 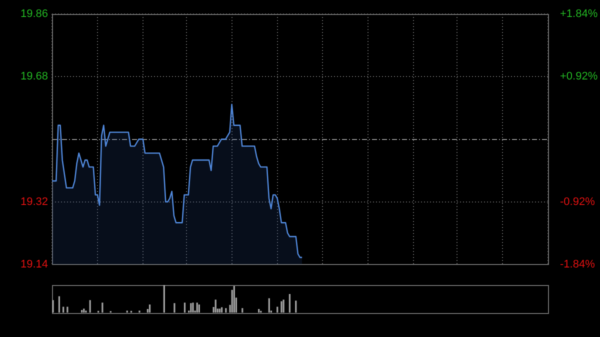 What do you see at coordinates (34, 264) in the screenshot?
I see `y-tick-label: 19.14` at bounding box center [34, 264].